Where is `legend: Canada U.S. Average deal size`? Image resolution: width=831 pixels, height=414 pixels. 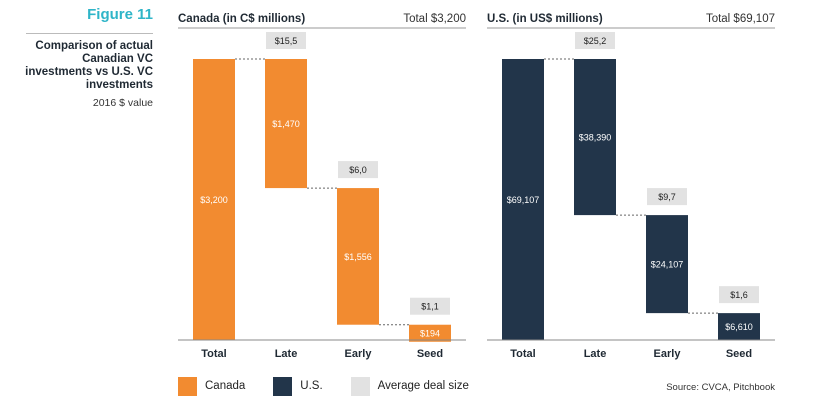
legend: Canada U.S. Average deal size is located at coordinates (337, 386).